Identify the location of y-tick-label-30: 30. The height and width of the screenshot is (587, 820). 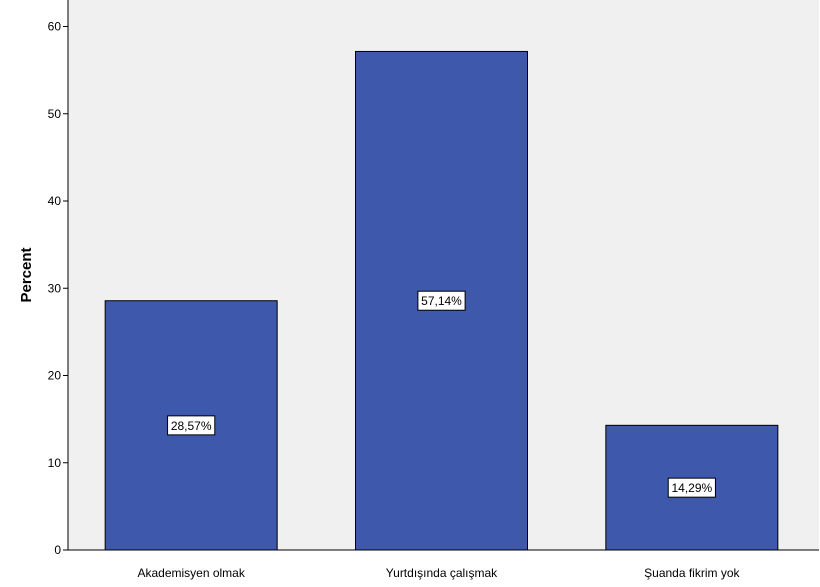
(55, 288).